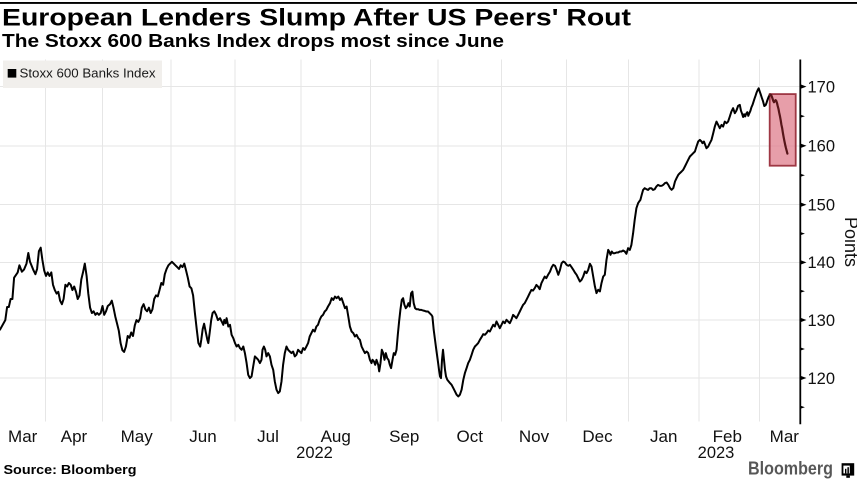  What do you see at coordinates (314, 453) in the screenshot?
I see `svg-text: 2022` at bounding box center [314, 453].